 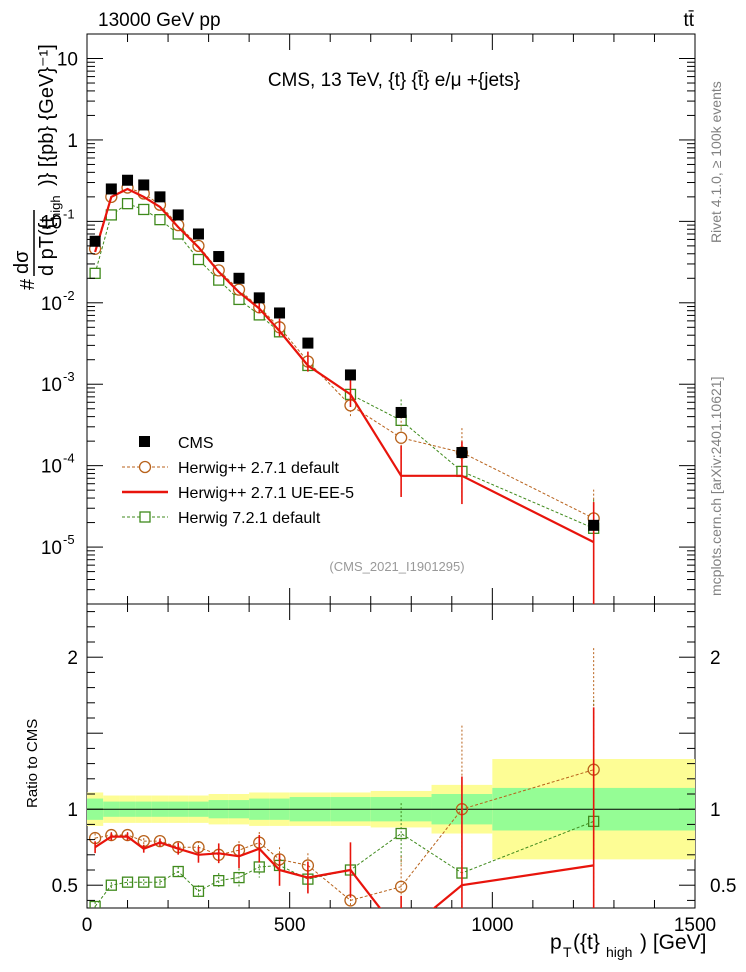 I want to click on xlabel-sub-high: high, so click(x=619, y=952).